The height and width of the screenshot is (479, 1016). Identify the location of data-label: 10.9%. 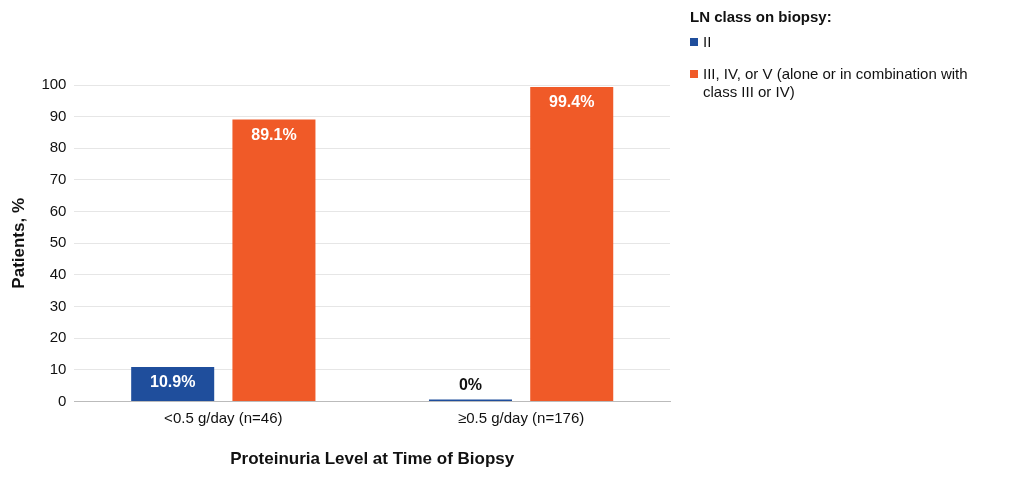
(173, 382).